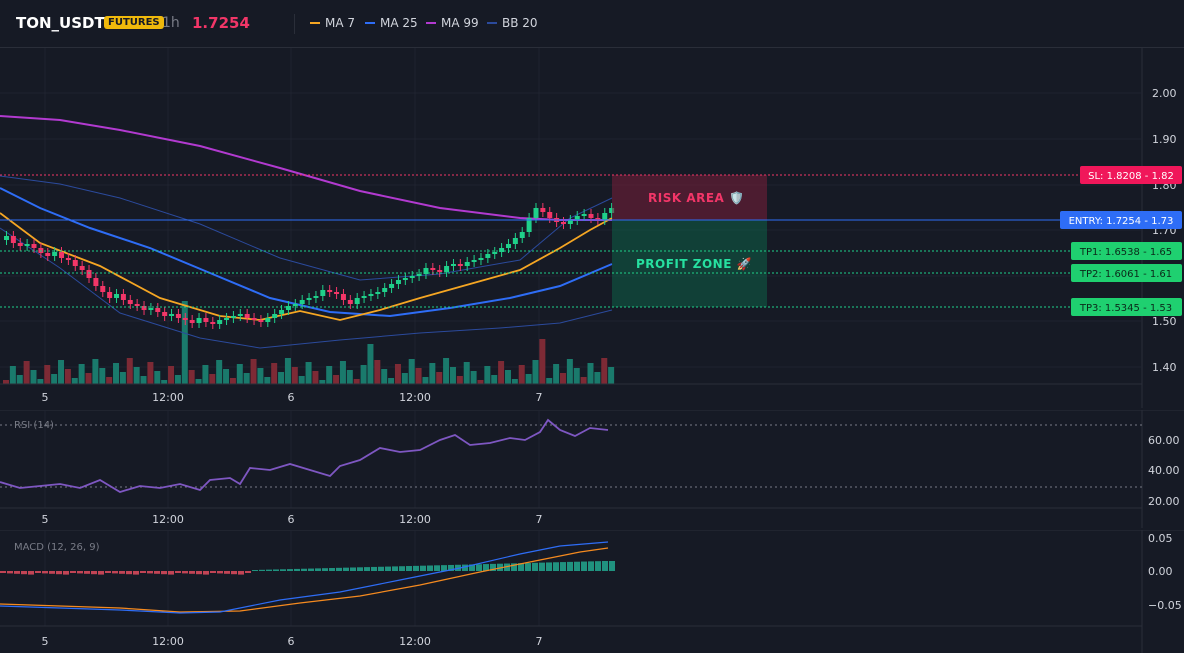 The width and height of the screenshot is (1184, 653). I want to click on ma7-line, so click(306, 266).